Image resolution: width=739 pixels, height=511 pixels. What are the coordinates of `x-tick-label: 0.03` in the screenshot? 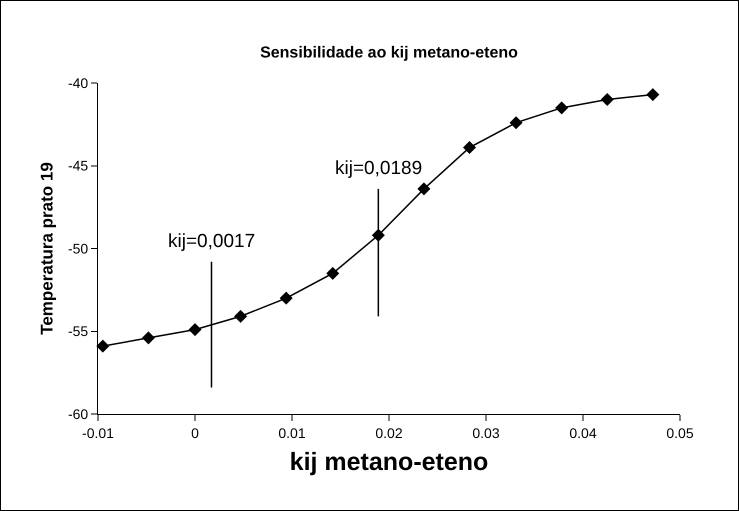 It's located at (486, 432).